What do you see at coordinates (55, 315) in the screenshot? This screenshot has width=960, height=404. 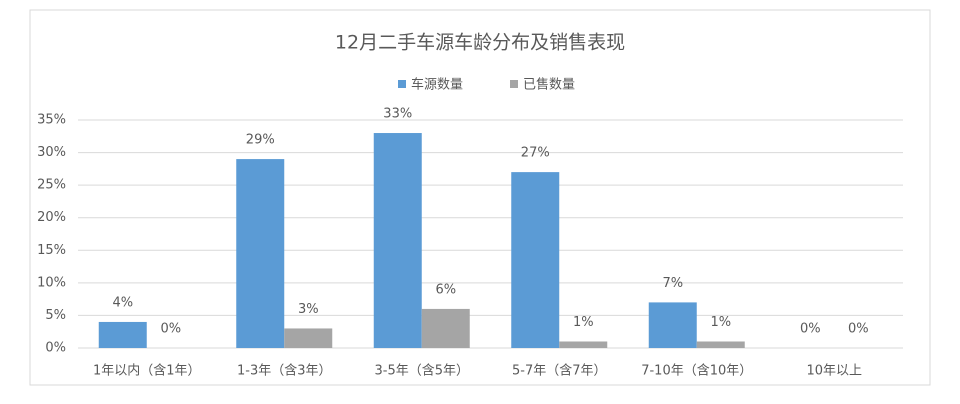 I see `y-tick-label: 5%` at bounding box center [55, 315].